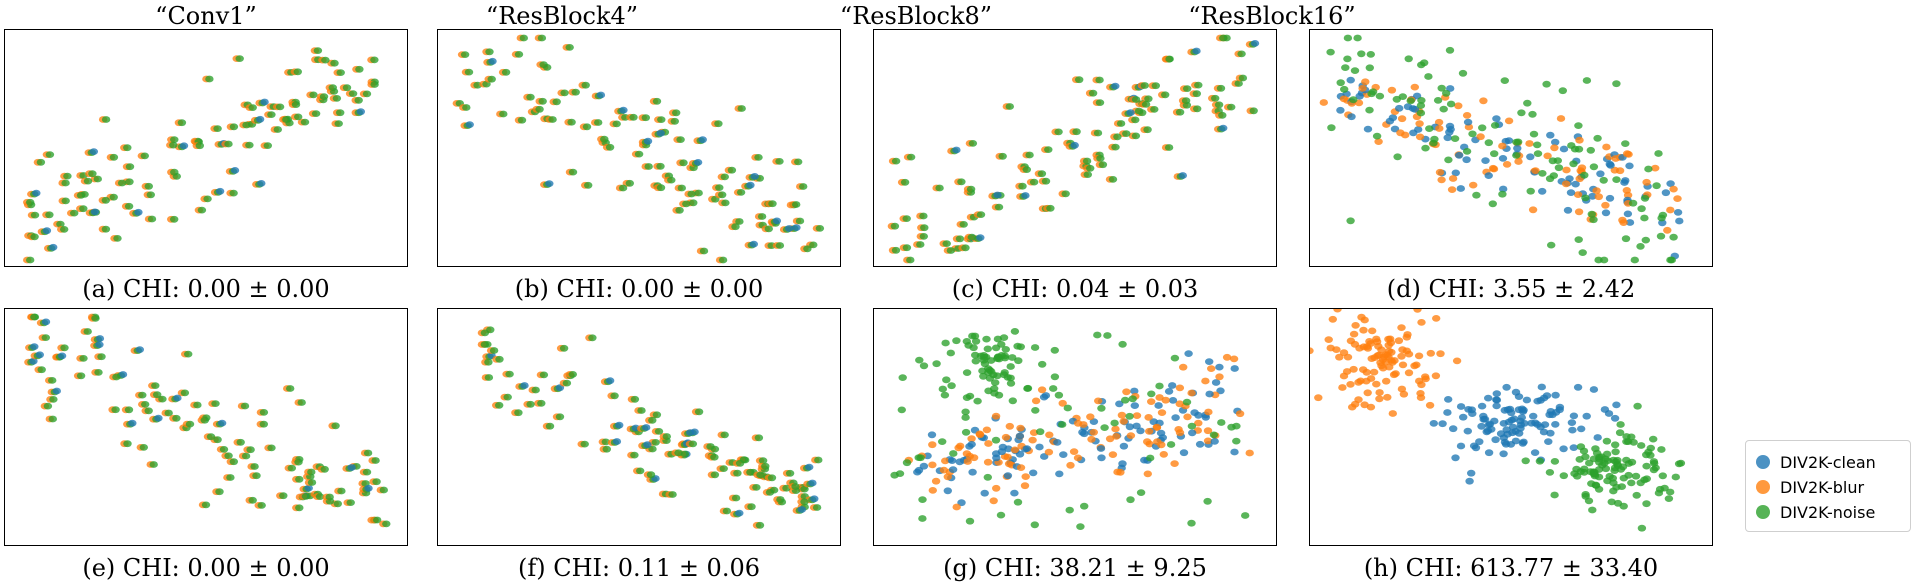  I want to click on legend-item-blur: DIV2K-blur, so click(1810, 487).